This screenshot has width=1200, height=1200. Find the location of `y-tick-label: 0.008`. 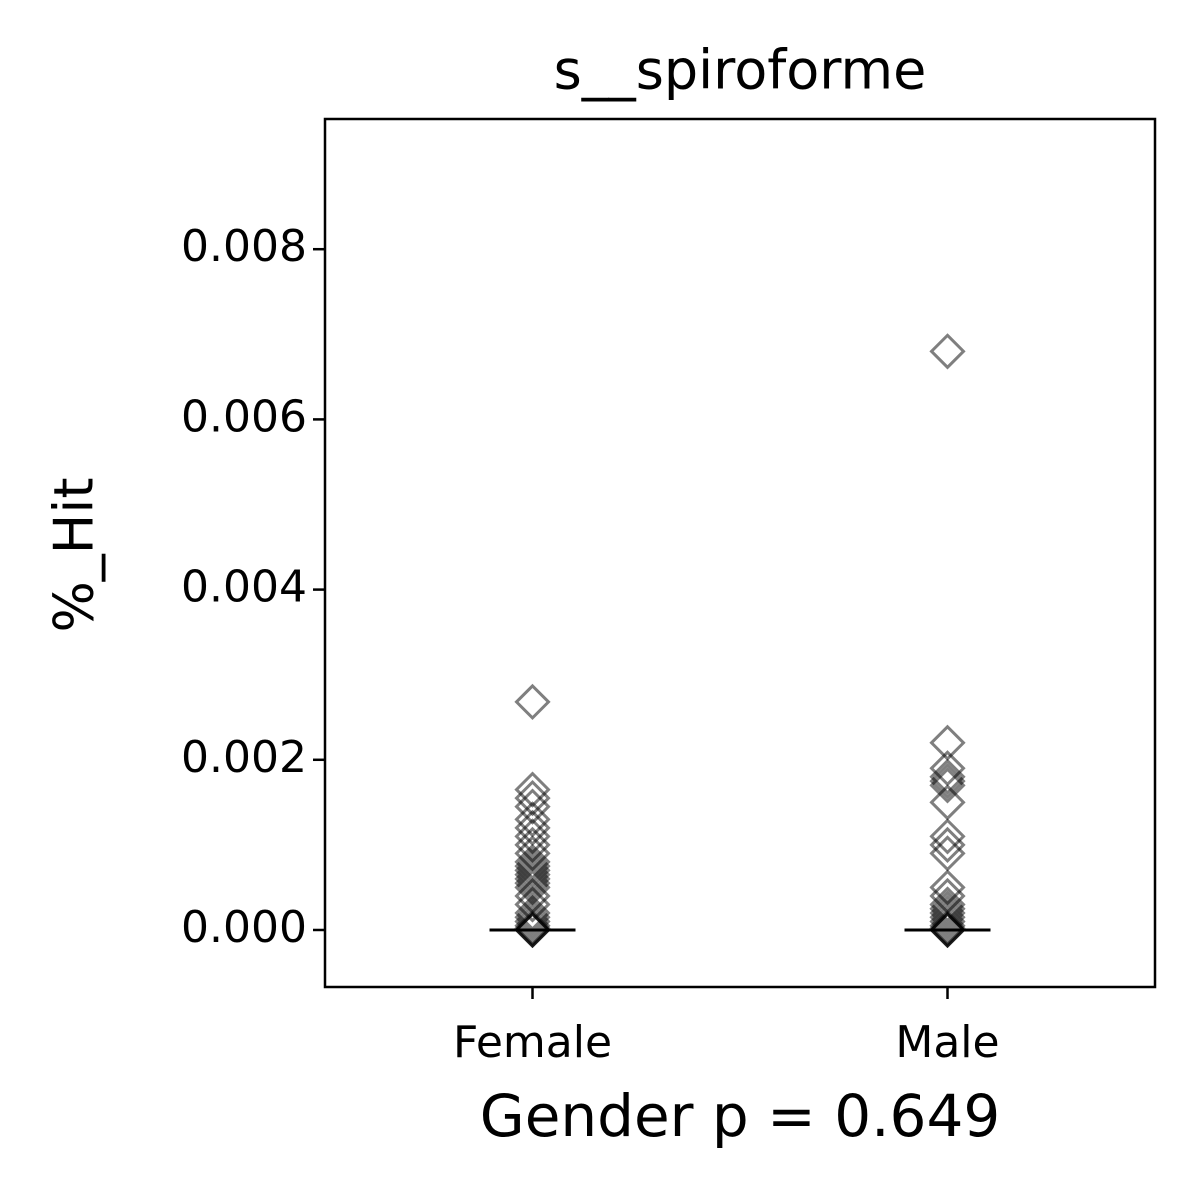

y-tick-label: 0.008 is located at coordinates (244, 246).